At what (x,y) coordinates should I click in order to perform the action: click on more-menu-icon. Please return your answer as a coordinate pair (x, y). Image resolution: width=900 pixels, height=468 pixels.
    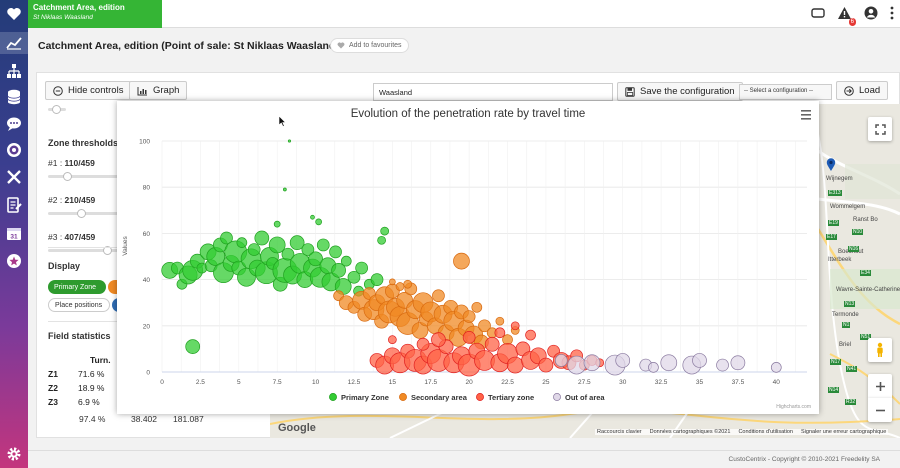
    Looking at the image, I should click on (892, 14).